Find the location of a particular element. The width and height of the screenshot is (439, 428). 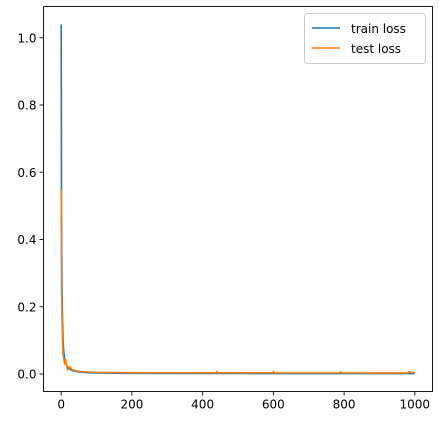

y-tick-label: 0.2 is located at coordinates (26, 307).